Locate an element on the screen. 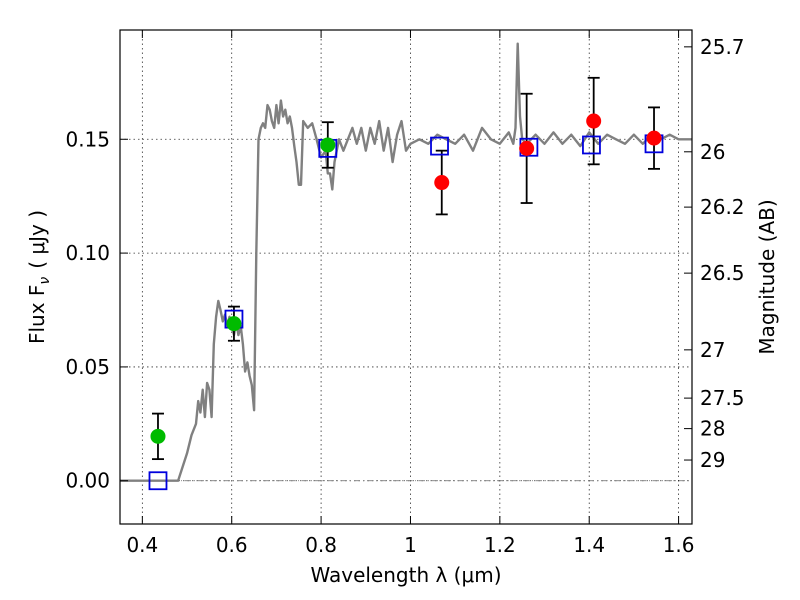  y-tick-label: 0.10 is located at coordinates (87, 253).